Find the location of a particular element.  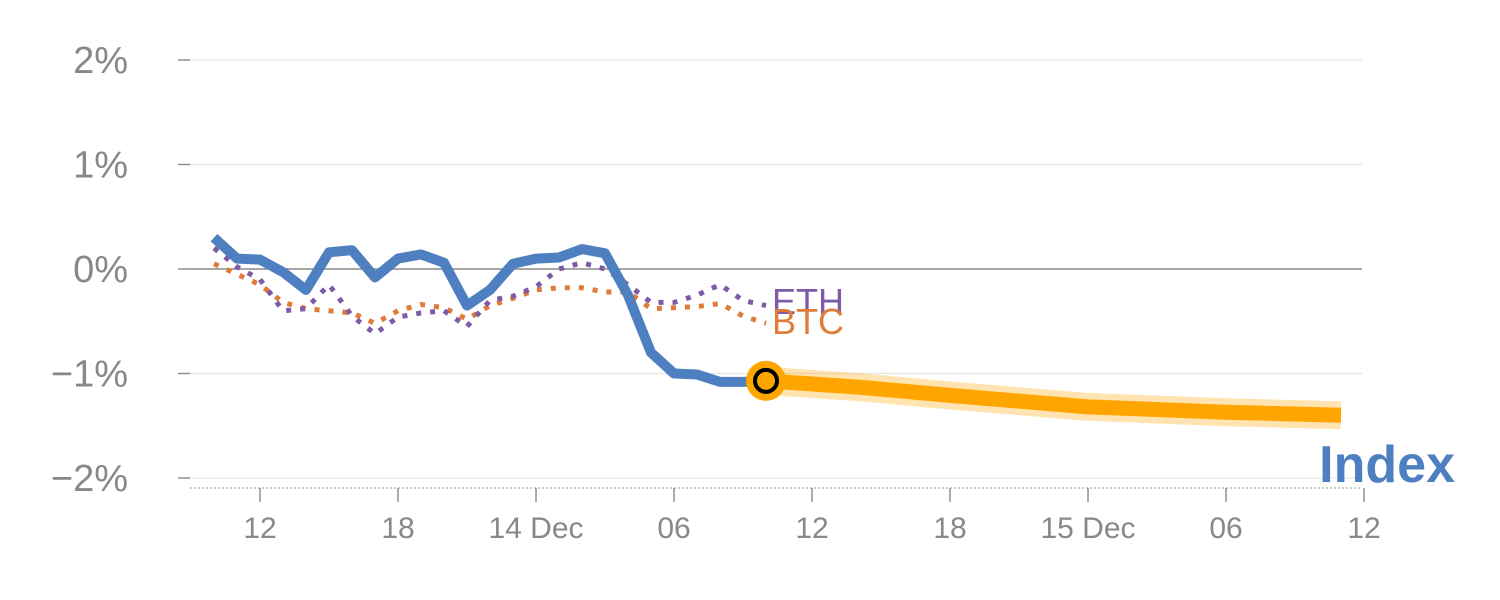

current-point-ring is located at coordinates (766, 380).